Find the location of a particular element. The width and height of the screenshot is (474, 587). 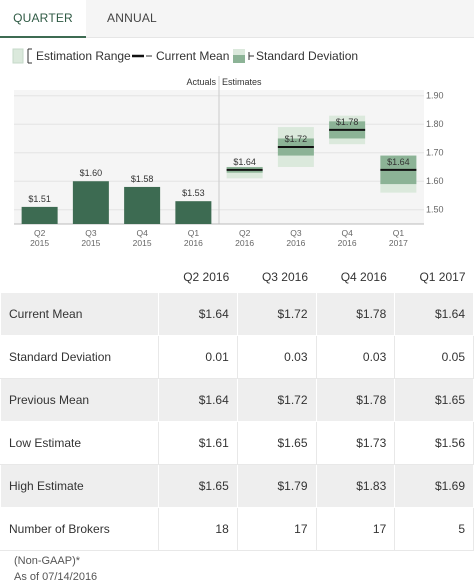

row-label: Current Mean is located at coordinates (79, 313).